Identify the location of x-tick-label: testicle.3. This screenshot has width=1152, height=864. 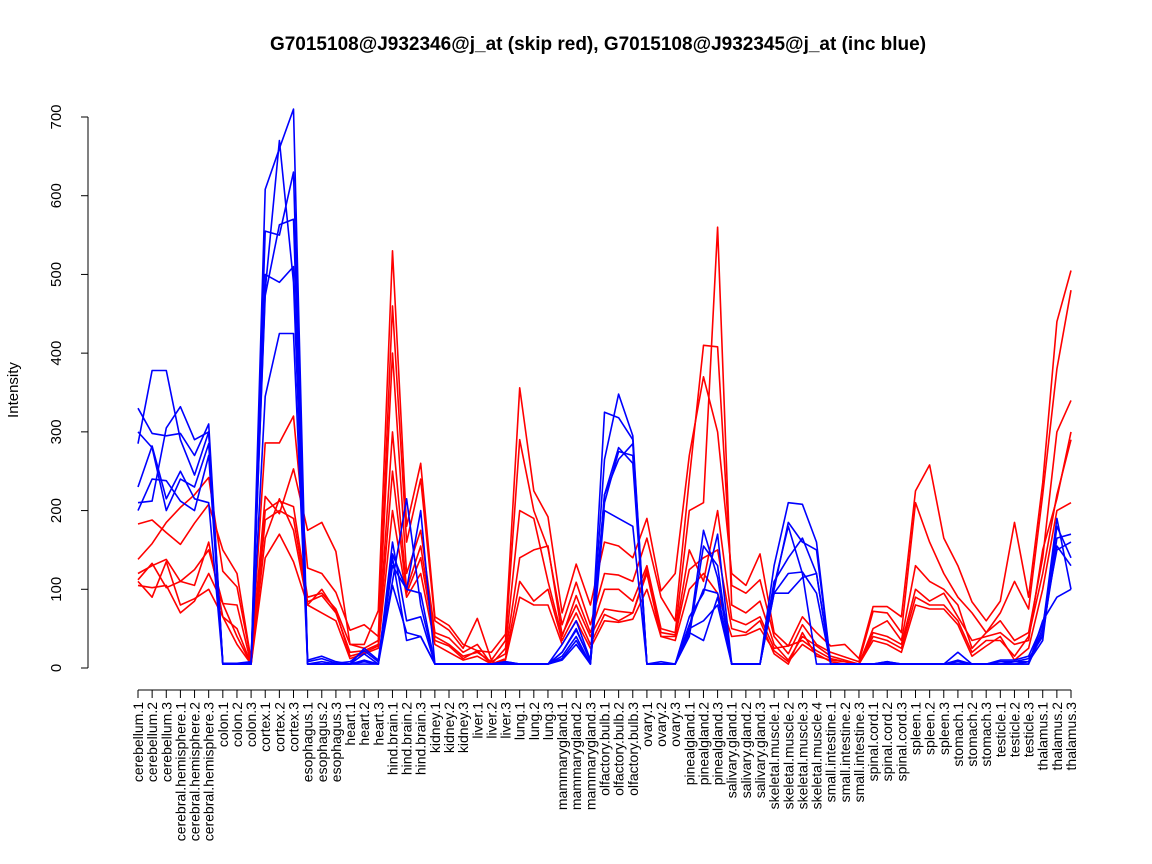
(1029, 729).